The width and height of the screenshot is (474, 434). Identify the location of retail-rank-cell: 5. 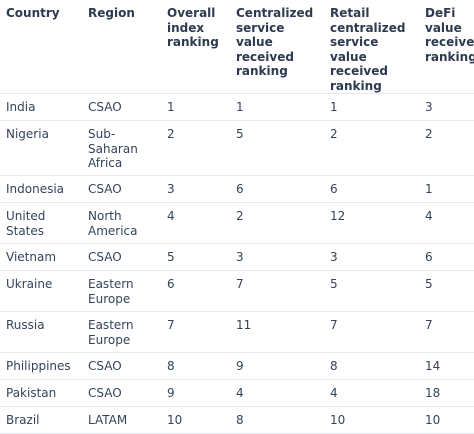
(371, 291).